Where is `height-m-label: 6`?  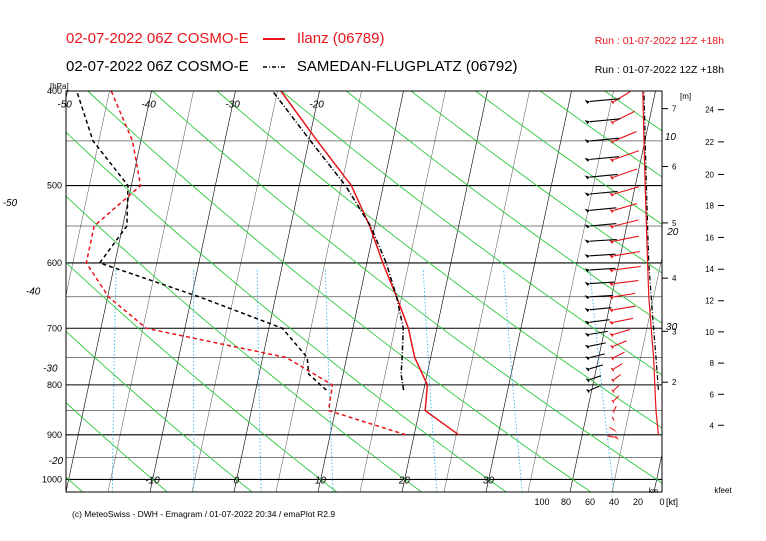
height-m-label: 6 is located at coordinates (674, 167).